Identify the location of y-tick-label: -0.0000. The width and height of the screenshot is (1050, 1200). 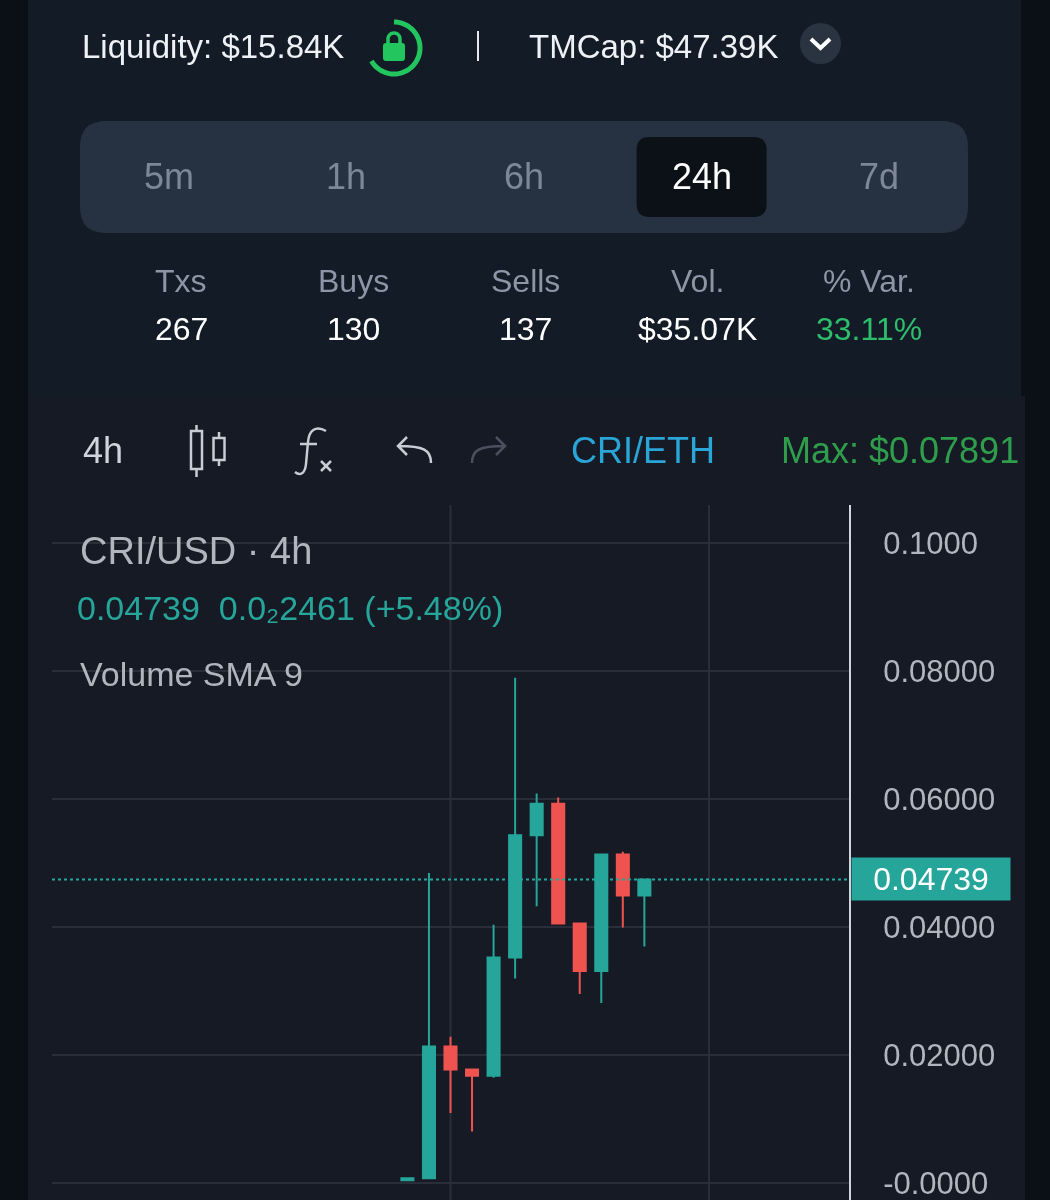
(936, 1182).